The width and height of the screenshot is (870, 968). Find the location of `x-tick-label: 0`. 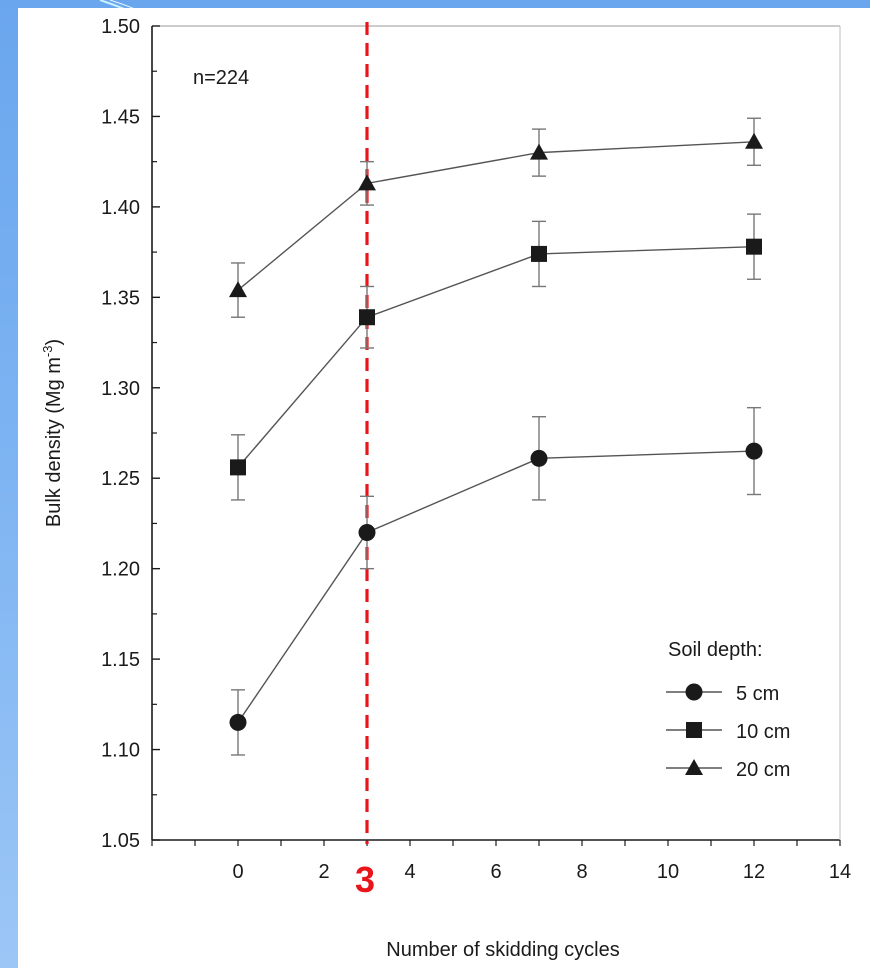

x-tick-label: 0 is located at coordinates (237, 872).